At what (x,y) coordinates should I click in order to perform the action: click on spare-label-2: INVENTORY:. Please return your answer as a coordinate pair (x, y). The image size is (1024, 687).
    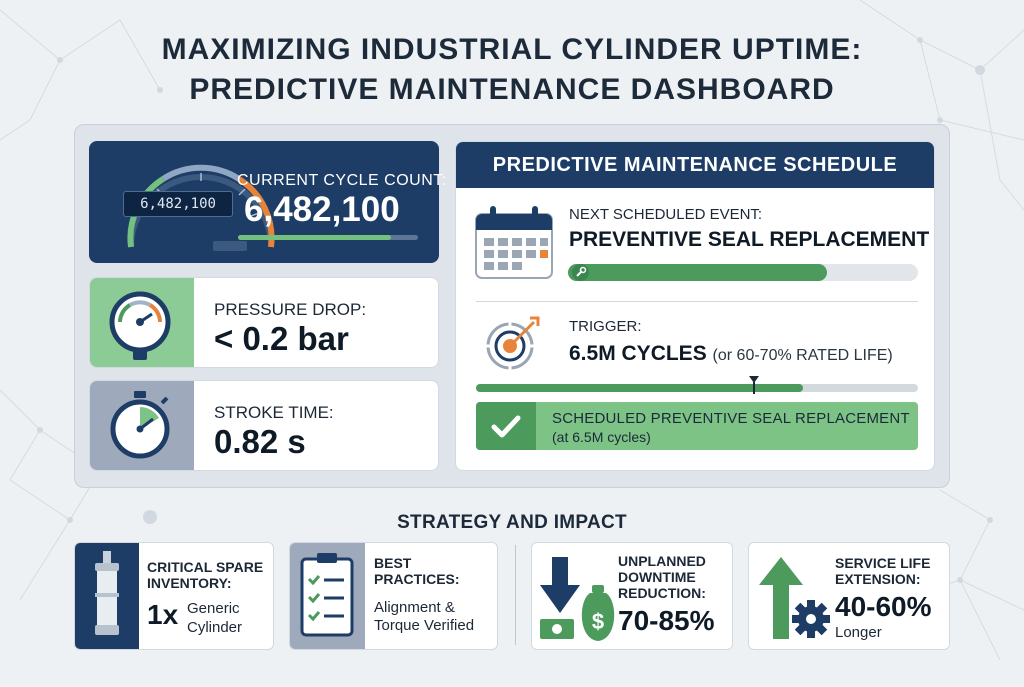
    Looking at the image, I should click on (189, 583).